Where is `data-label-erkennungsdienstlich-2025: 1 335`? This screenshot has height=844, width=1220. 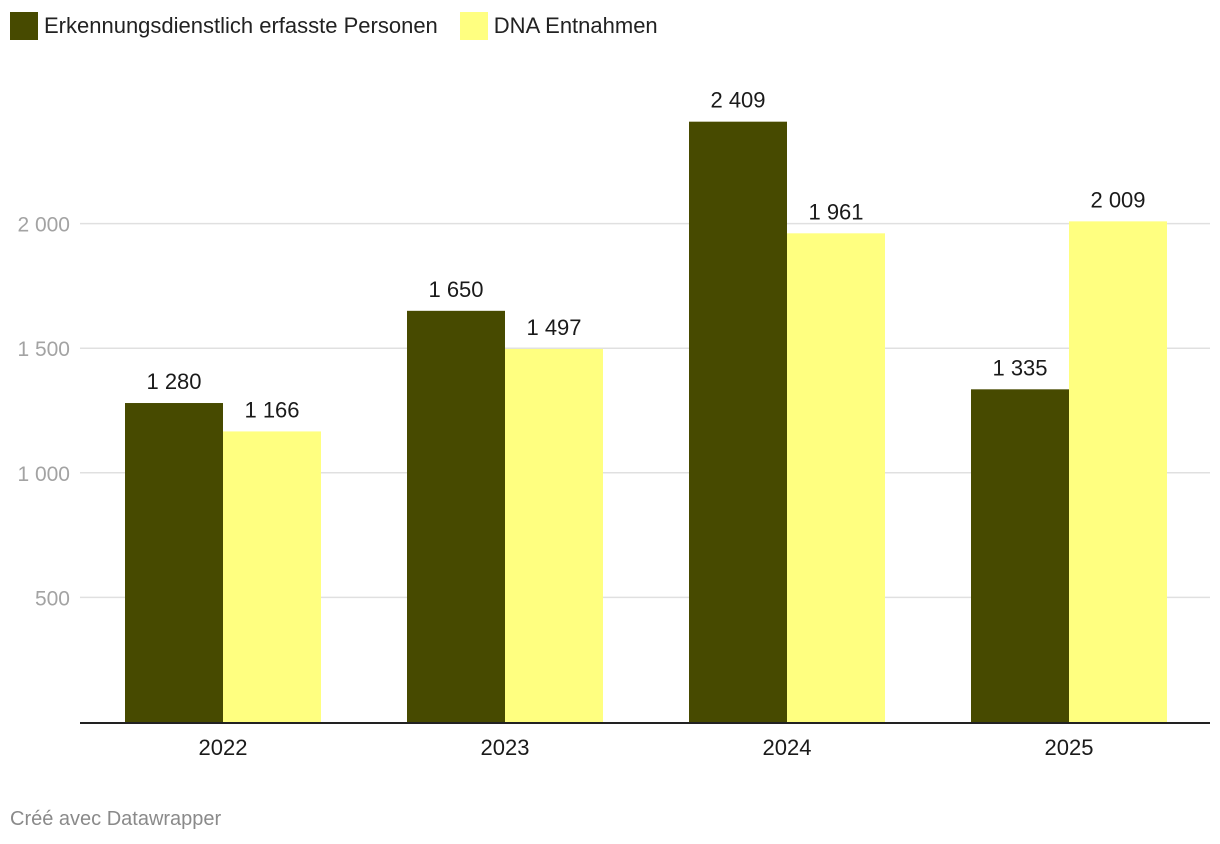
data-label-erkennungsdienstlich-2025: 1 335 is located at coordinates (1019, 367).